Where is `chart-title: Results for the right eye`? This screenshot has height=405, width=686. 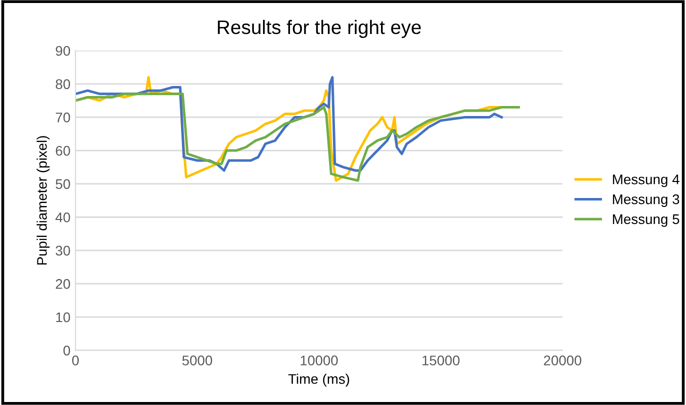 chart-title: Results for the right eye is located at coordinates (319, 29).